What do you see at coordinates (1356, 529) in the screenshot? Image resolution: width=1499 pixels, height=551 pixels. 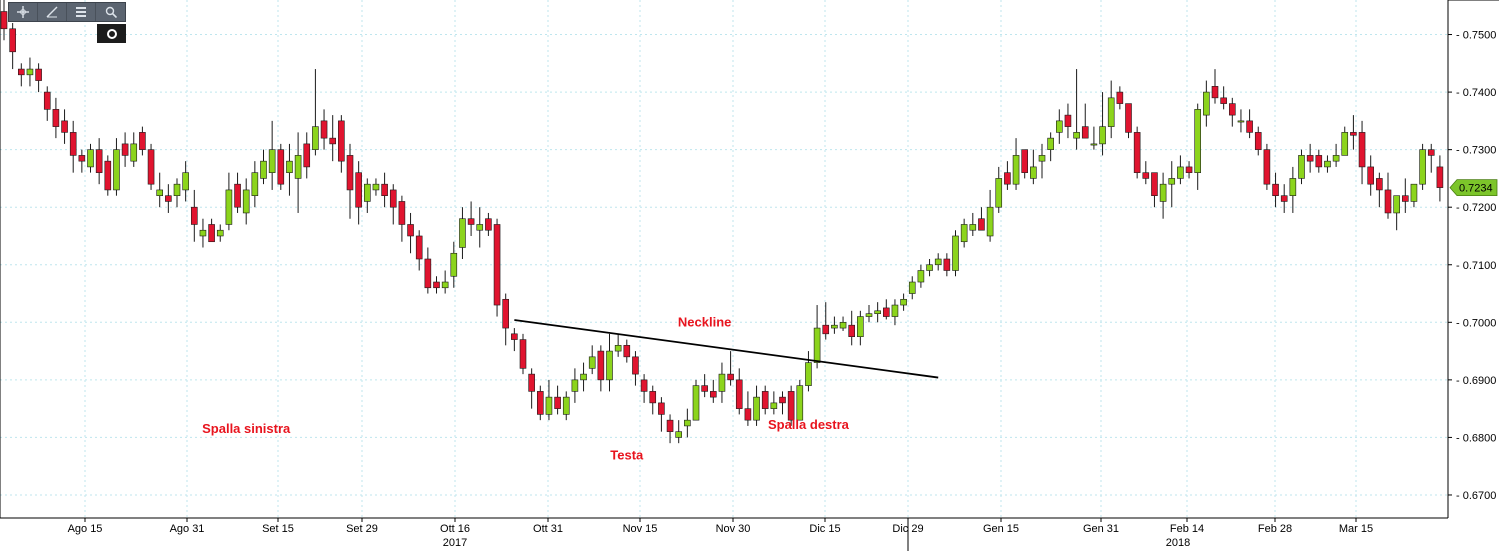 I see `x-tick-label: Mar 15` at bounding box center [1356, 529].